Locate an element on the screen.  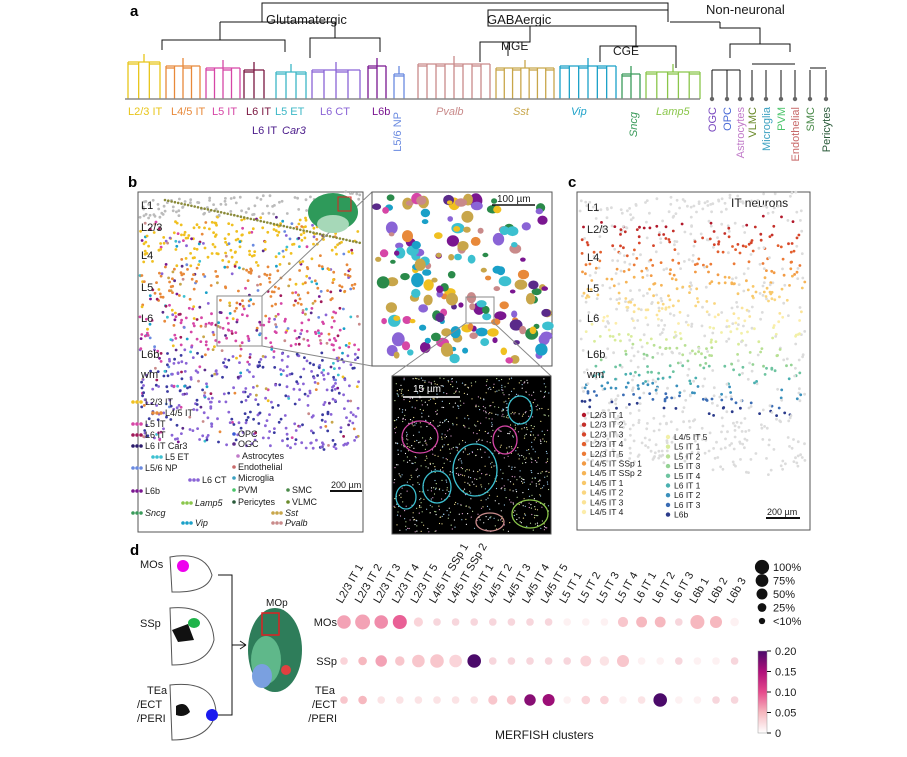
dotplot-row-label: MOs is located at coordinates (326, 623).